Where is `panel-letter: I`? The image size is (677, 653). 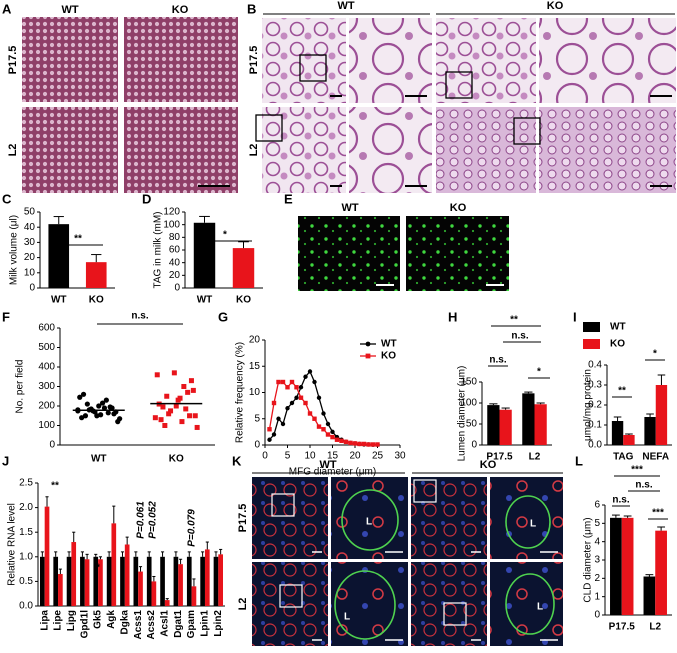 panel-letter: I is located at coordinates (575, 316).